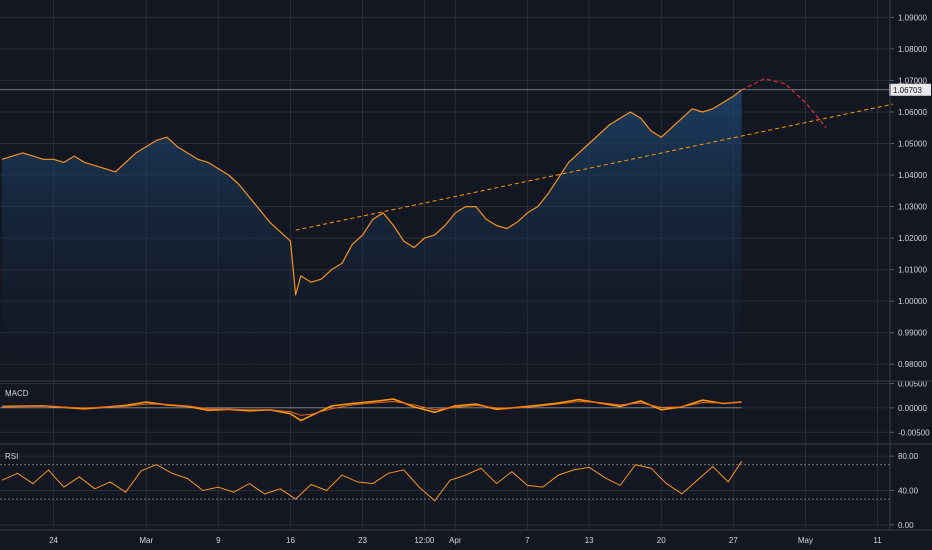 This screenshot has width=932, height=550. What do you see at coordinates (912, 80) in the screenshot?
I see `y-tick-label: 1.07000` at bounding box center [912, 80].